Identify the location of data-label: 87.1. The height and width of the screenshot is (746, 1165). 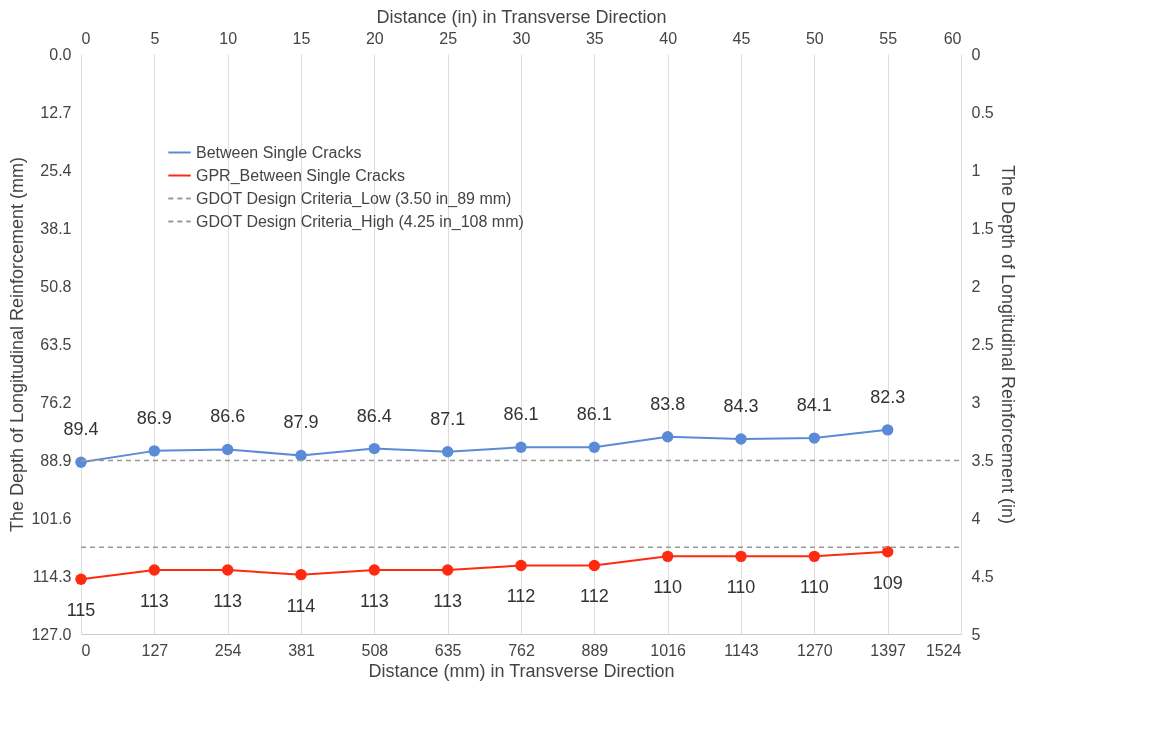
(448, 418).